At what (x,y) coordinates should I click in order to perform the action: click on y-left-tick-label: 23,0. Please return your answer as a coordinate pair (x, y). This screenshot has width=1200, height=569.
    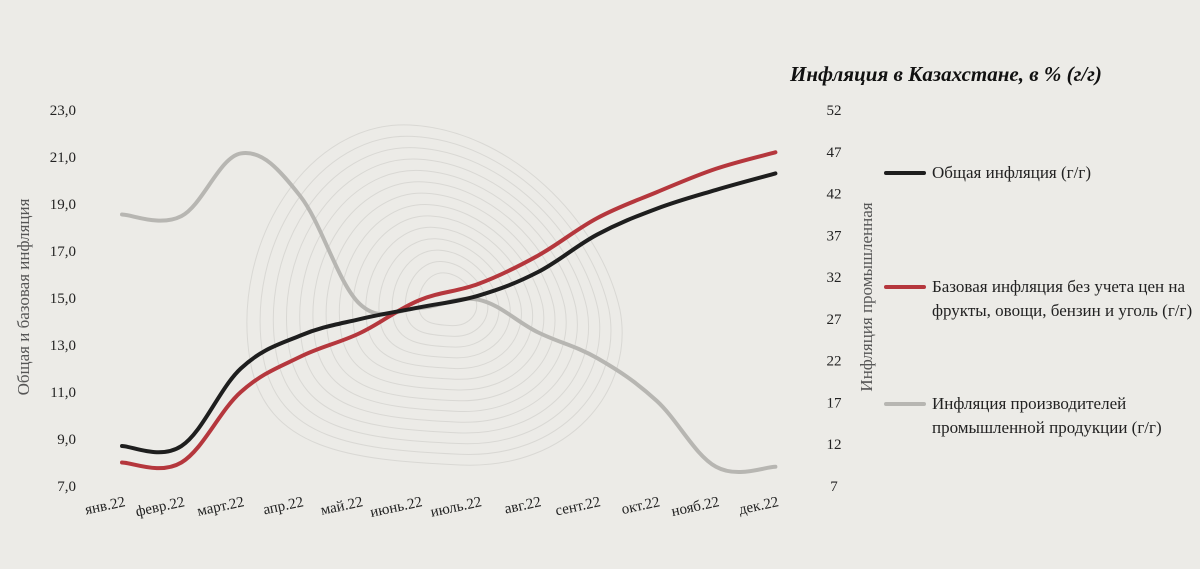
    Looking at the image, I should click on (63, 111).